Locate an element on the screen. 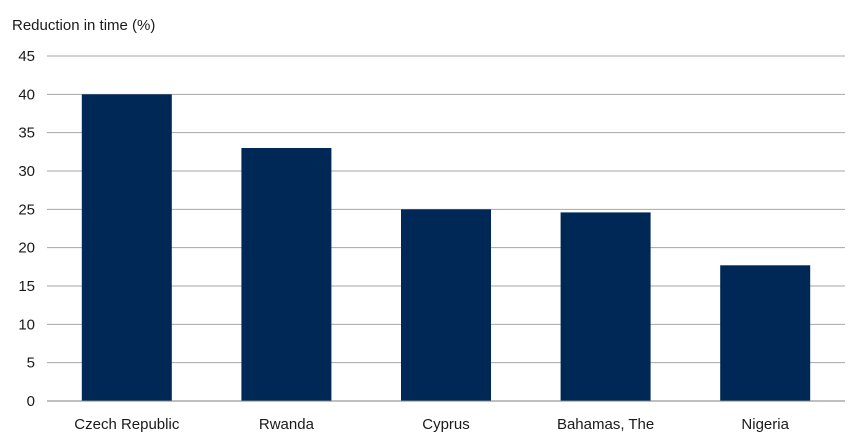  y-axis-ticks: 0 5 10 15 20 25 30 35 40 45 is located at coordinates (26, 229).